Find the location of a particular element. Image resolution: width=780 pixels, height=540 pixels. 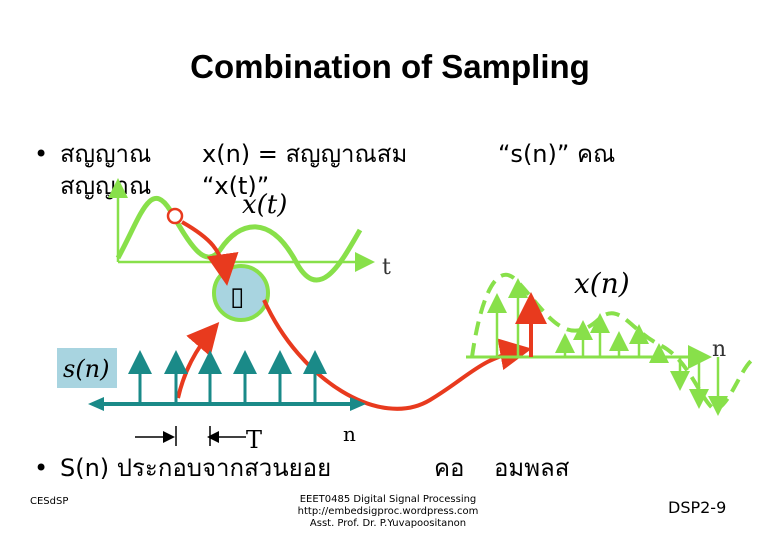

sample-point-circle is located at coordinates (175, 216).